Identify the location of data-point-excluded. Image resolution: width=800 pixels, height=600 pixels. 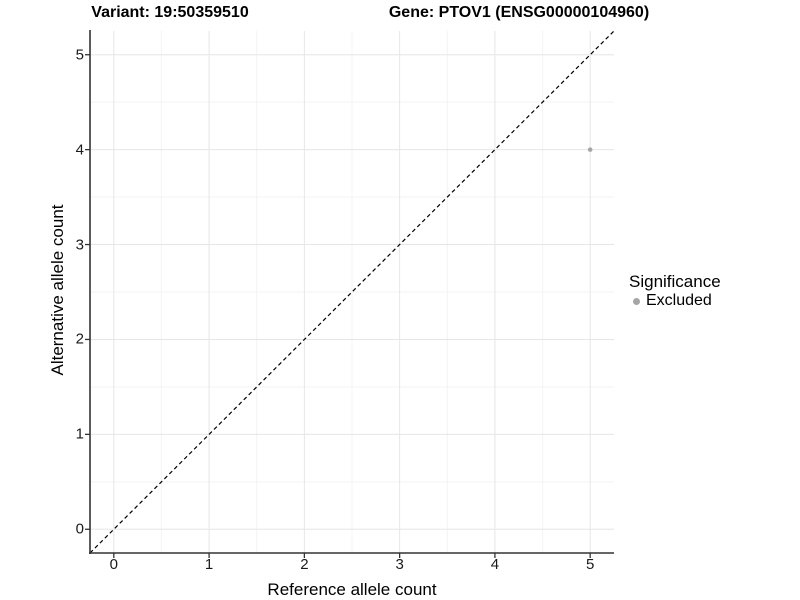
(590, 149).